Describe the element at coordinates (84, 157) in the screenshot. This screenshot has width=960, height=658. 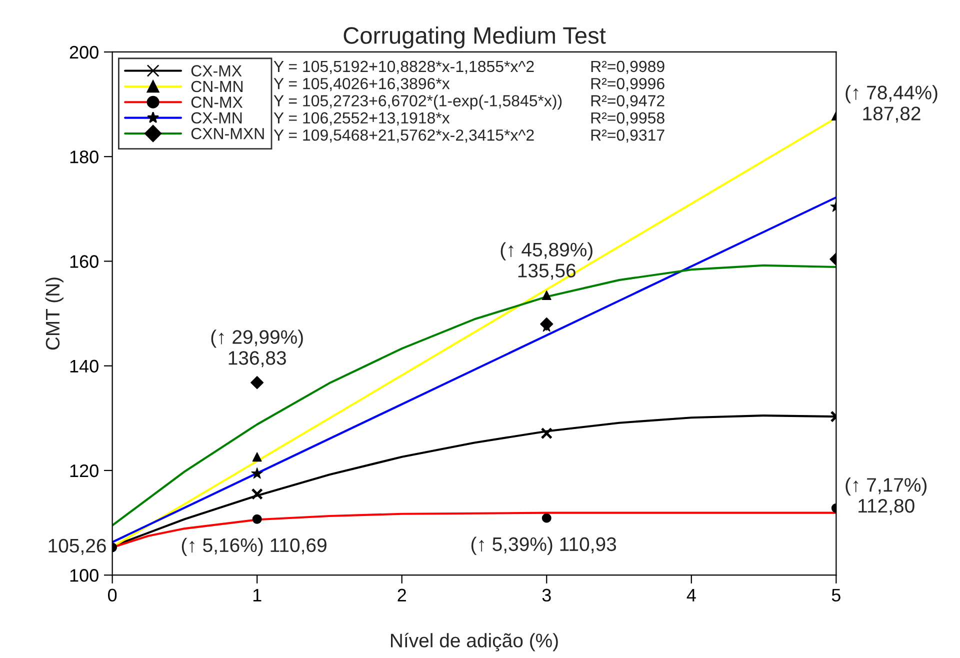
I see `y-tick-label: 180` at that location.